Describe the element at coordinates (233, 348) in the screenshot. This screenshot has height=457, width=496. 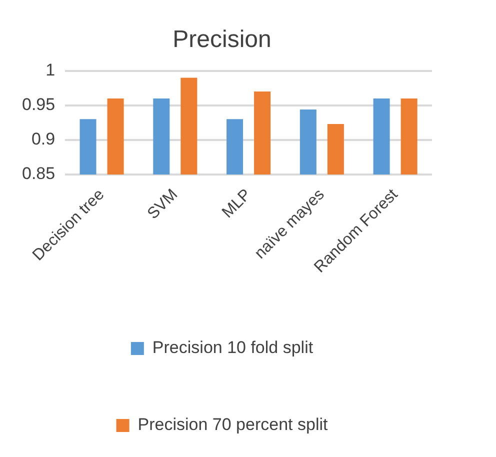
I see `legend-label: Precision 10 fold split` at that location.